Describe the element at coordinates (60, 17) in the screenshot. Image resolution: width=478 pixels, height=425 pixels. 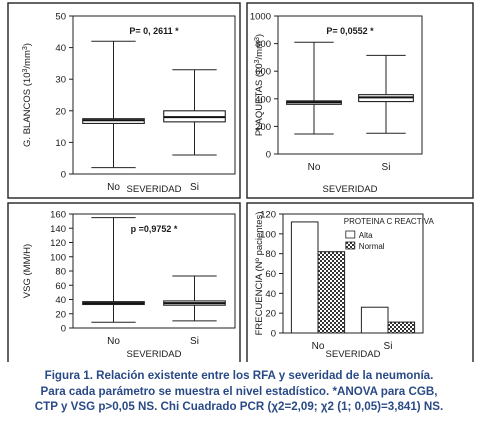
I see `y-tick-label: 50` at that location.